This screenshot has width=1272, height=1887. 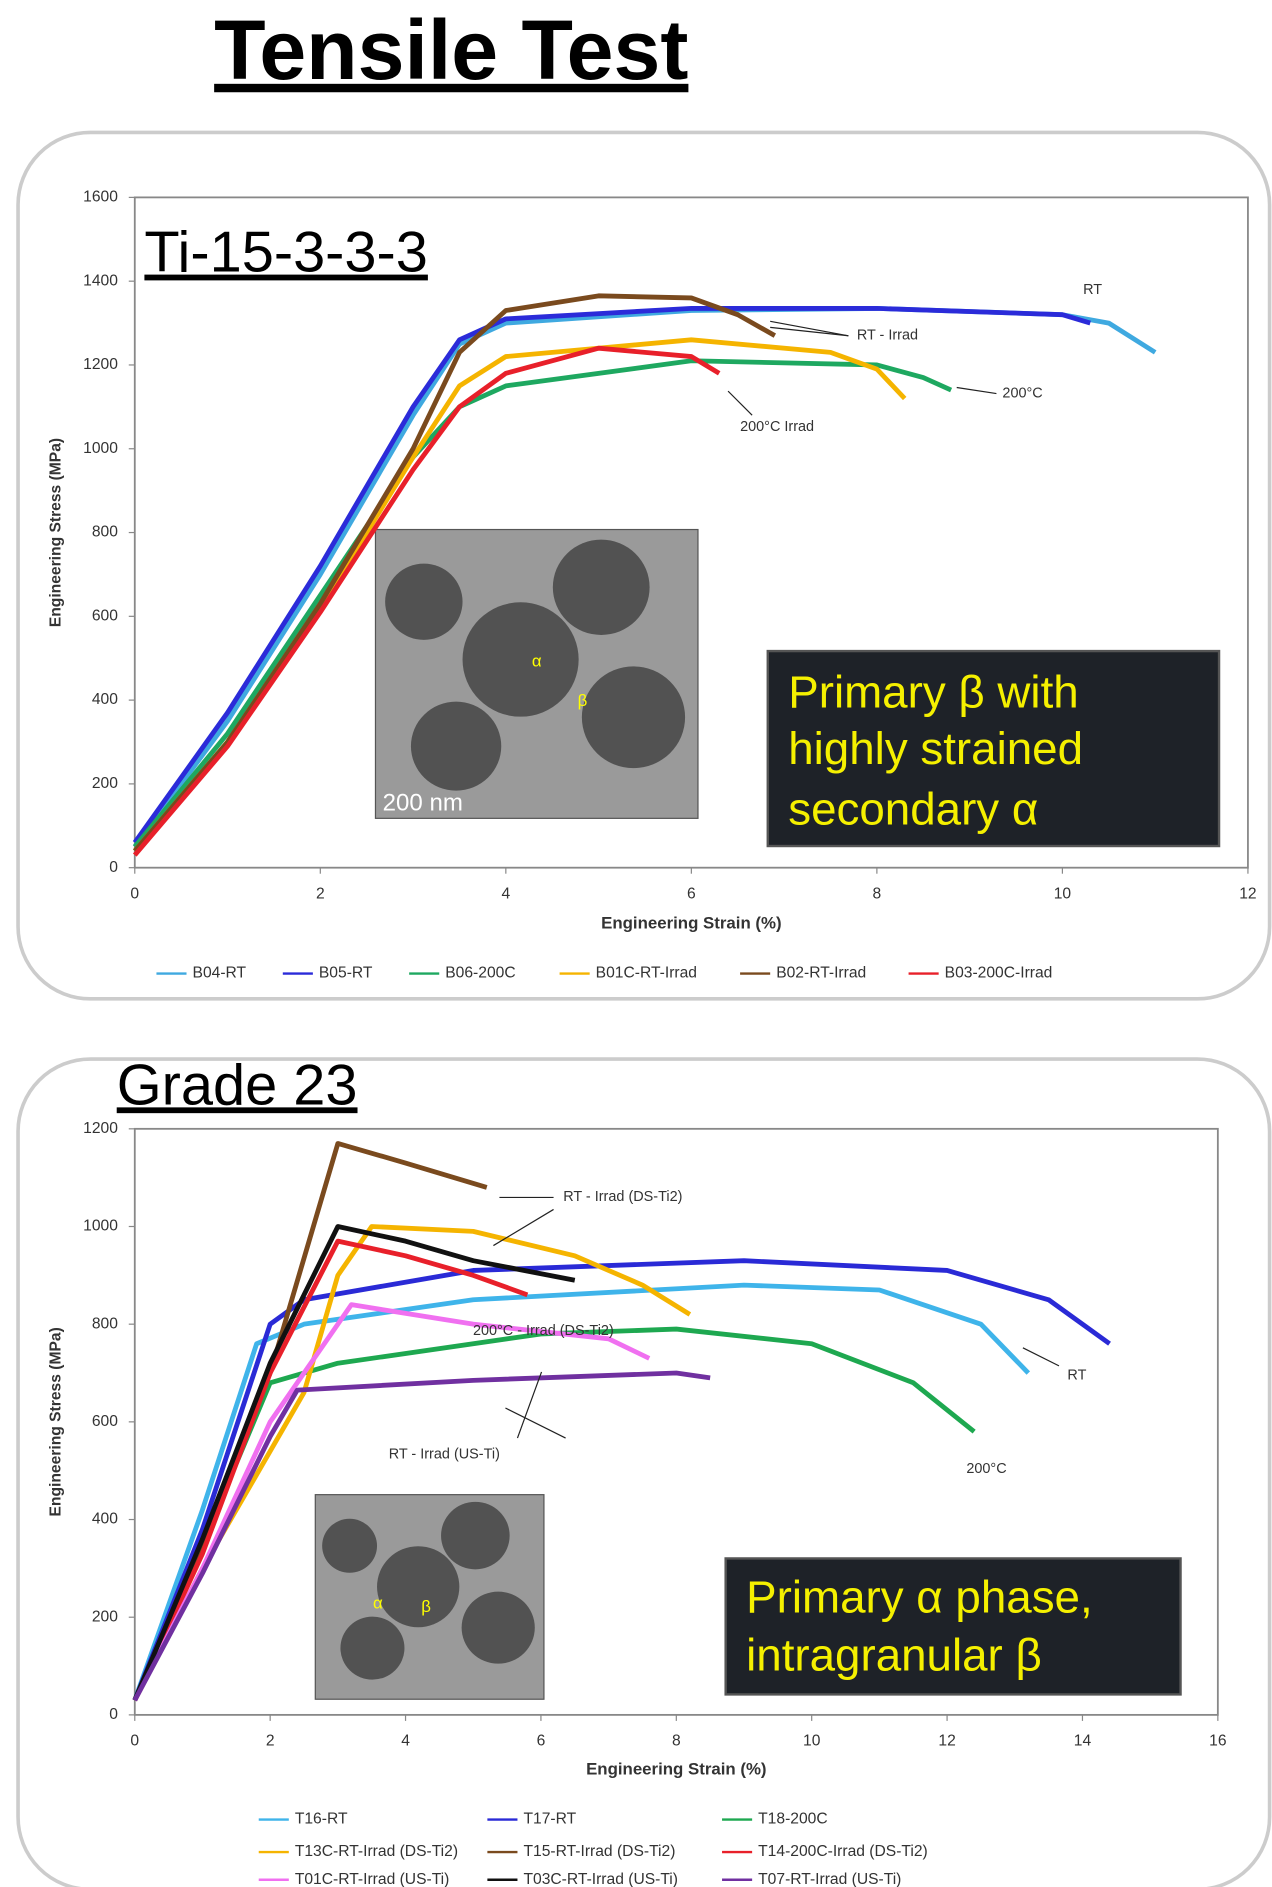 What do you see at coordinates (935, 748) in the screenshot?
I see `inset-text: highly strained` at bounding box center [935, 748].